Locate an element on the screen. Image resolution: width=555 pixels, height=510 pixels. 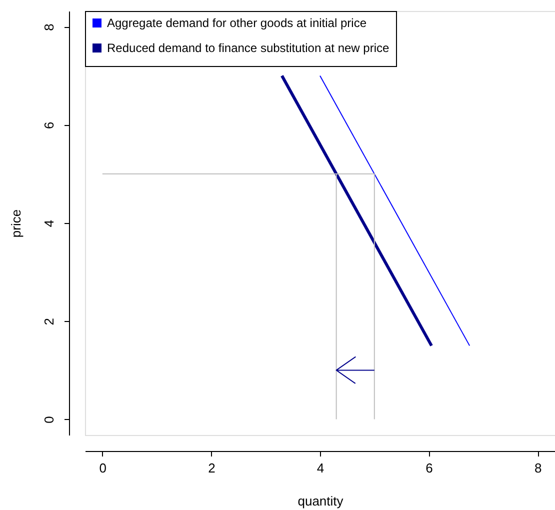
x-axis-title: quantity is located at coordinates (321, 501).